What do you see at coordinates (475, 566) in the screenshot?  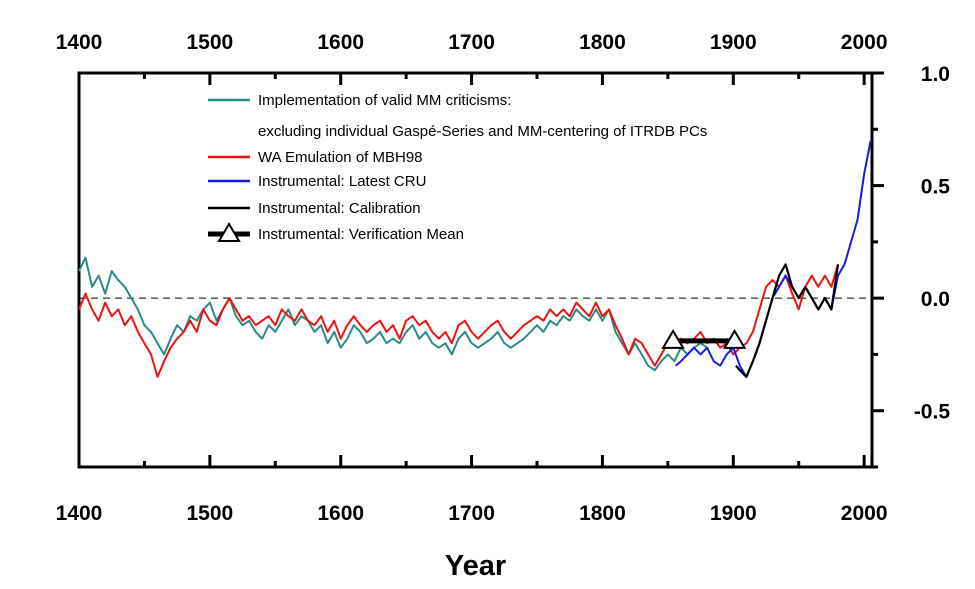 I see `x-axis-title: Year` at bounding box center [475, 566].